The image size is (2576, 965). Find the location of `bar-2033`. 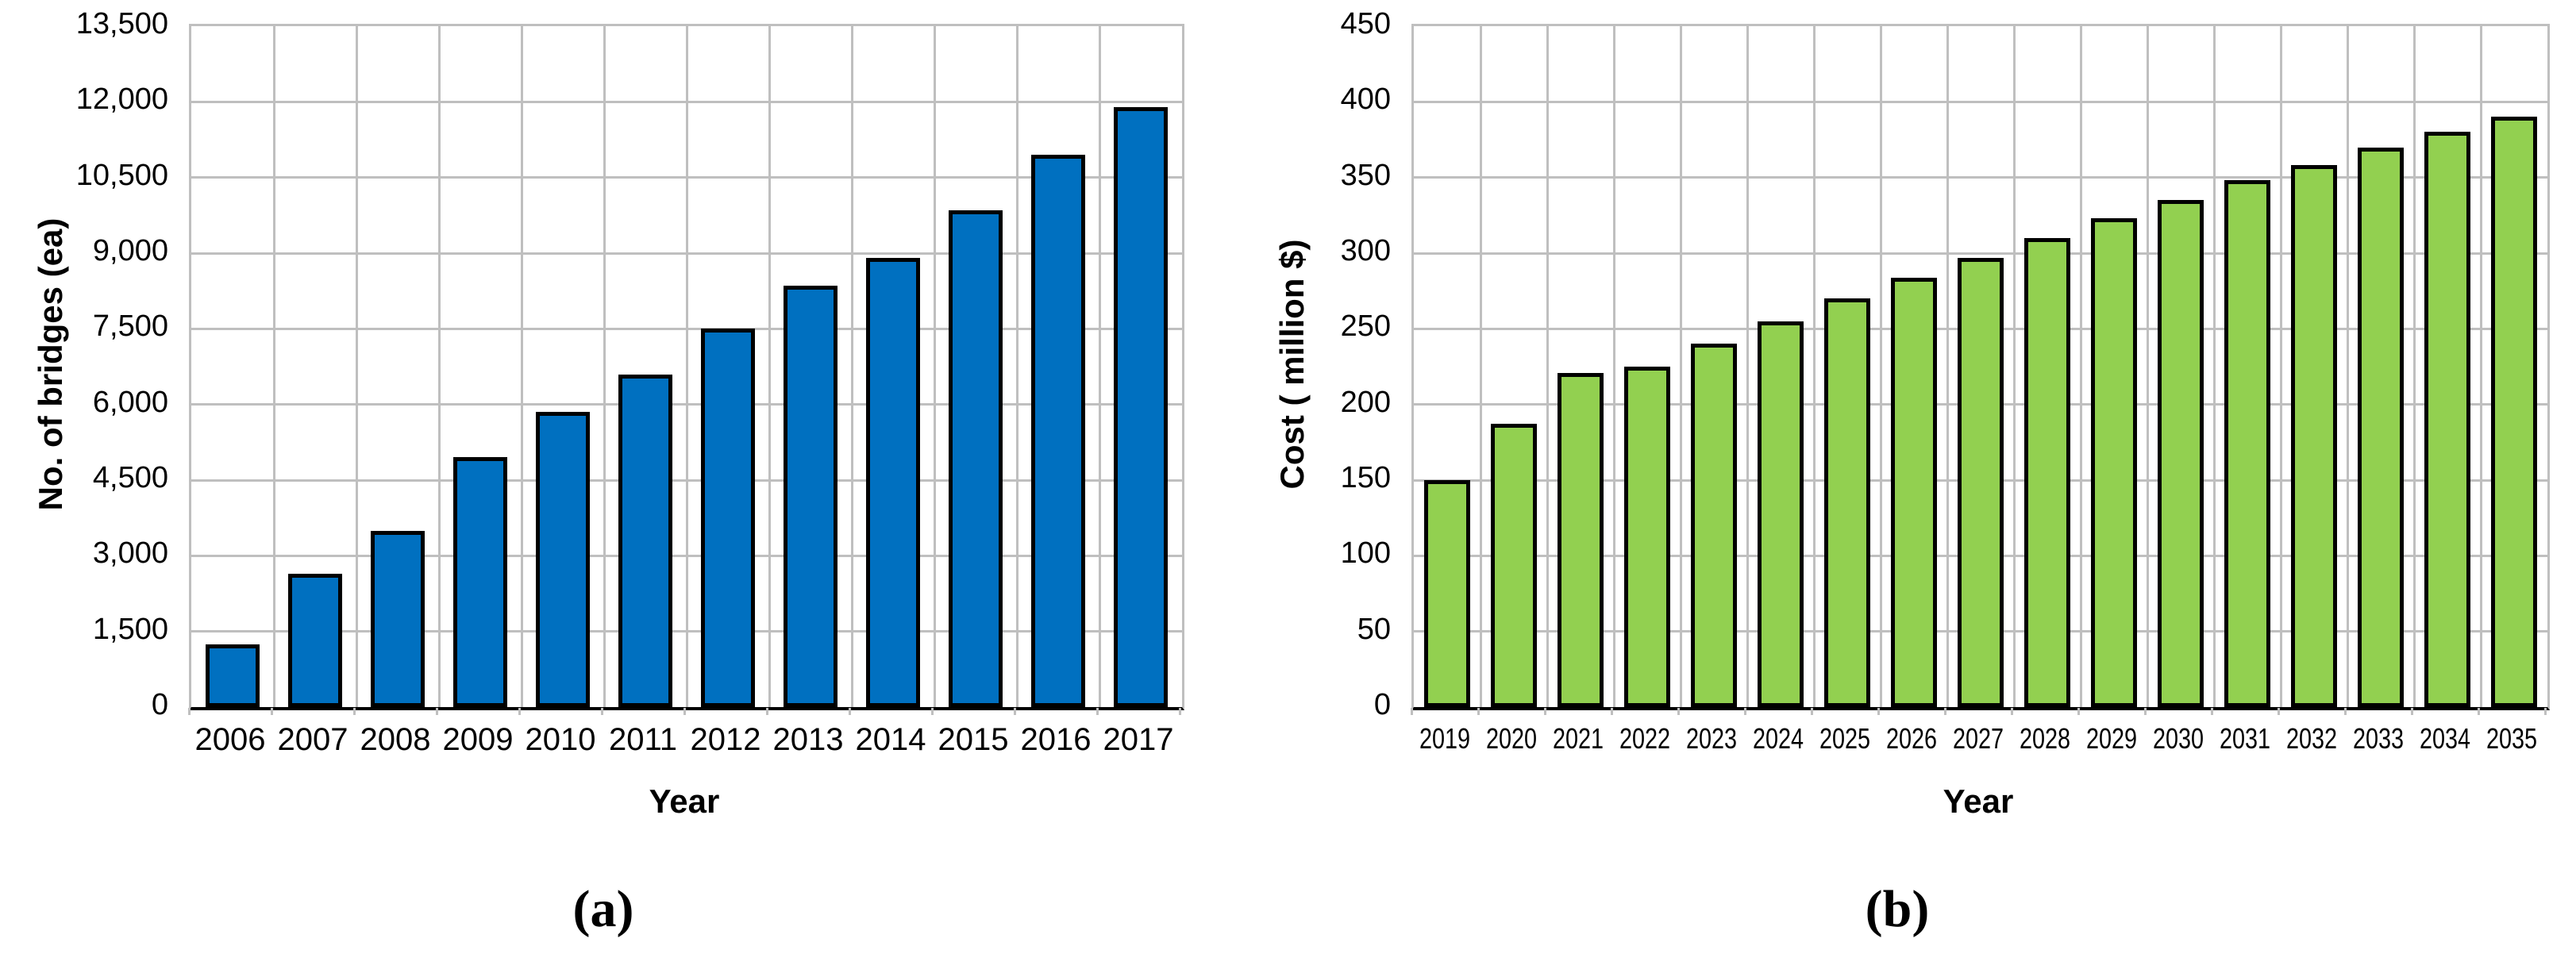

bar-2033 is located at coordinates (2381, 427).